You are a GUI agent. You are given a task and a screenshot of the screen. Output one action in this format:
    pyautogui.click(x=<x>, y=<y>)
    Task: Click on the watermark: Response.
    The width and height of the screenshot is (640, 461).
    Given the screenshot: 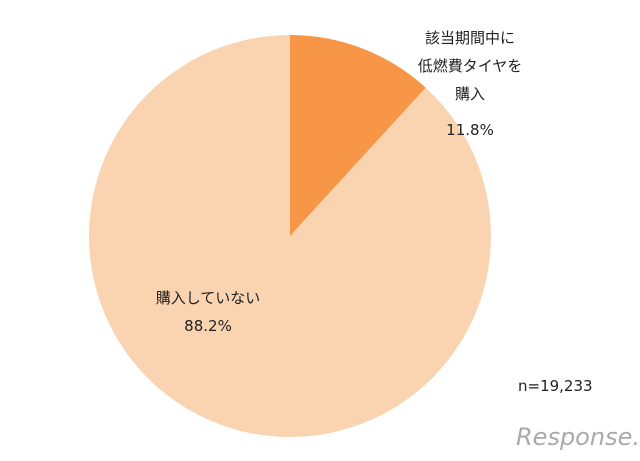 What is the action you would take?
    pyautogui.click(x=578, y=437)
    